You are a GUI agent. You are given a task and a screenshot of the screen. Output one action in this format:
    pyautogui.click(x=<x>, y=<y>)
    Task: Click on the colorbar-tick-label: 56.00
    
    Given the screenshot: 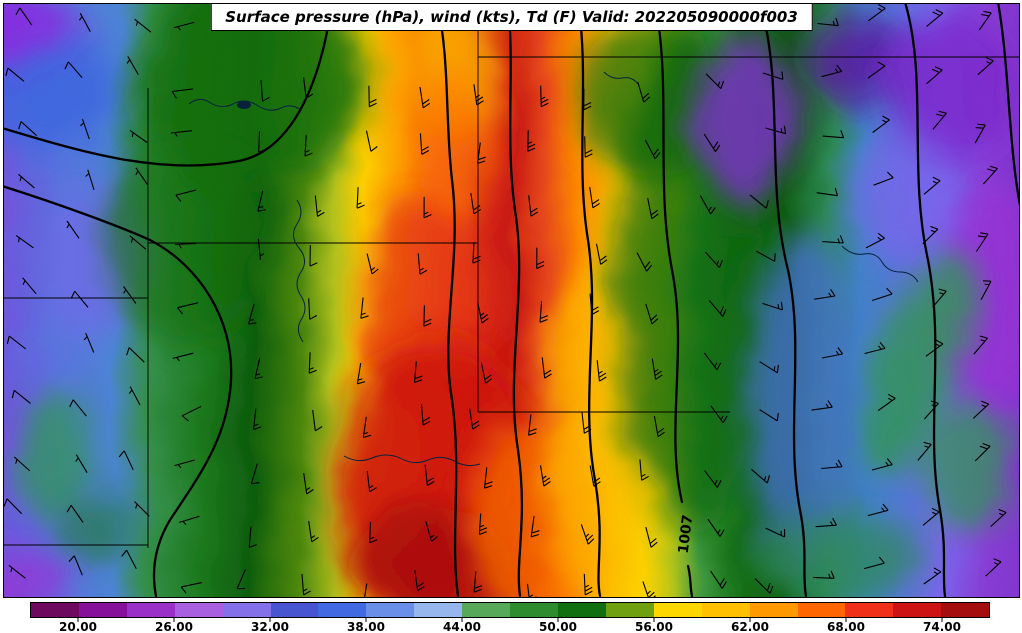 What is the action you would take?
    pyautogui.click(x=654, y=626)
    